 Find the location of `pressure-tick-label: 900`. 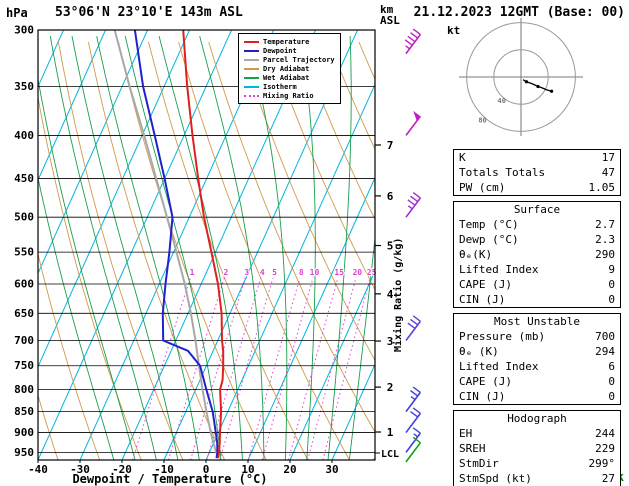

pressure-tick-label: 900 is located at coordinates (24, 432).